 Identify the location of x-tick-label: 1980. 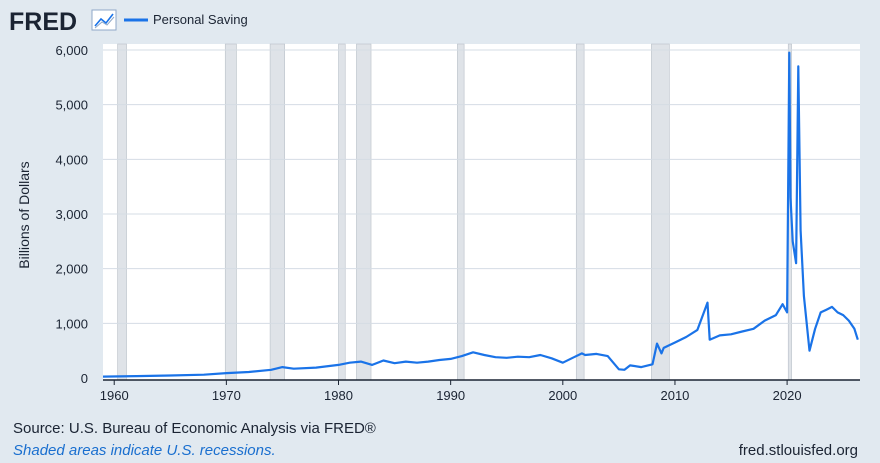
(338, 395).